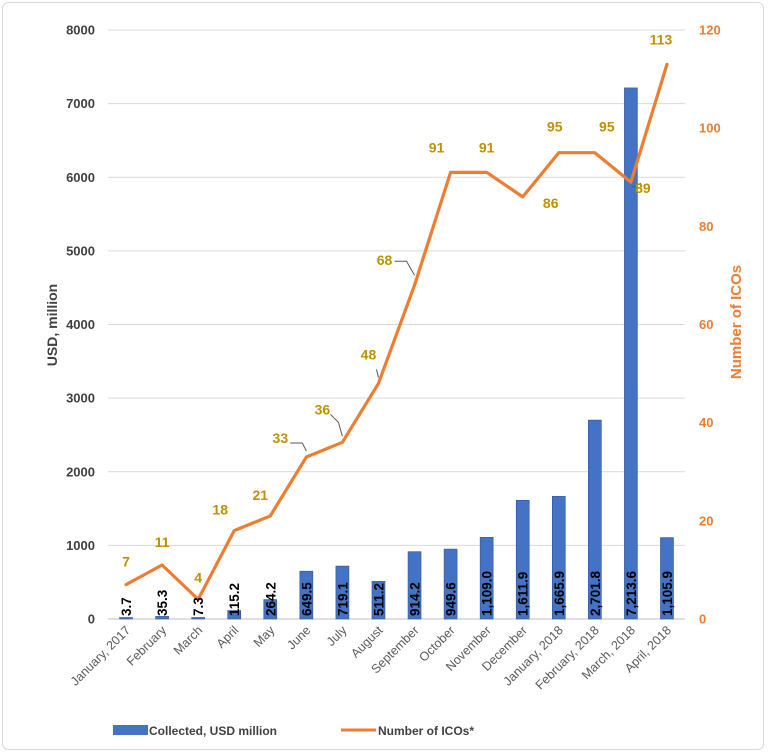  Describe the element at coordinates (260, 495) in the screenshot. I see `line-label-4: 21` at that location.